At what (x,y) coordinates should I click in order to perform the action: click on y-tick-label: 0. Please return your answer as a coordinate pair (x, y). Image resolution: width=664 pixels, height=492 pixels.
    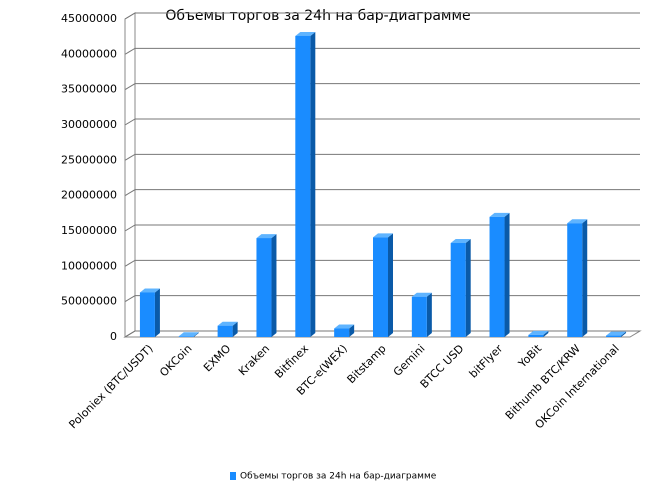
    Looking at the image, I should click on (113, 336).